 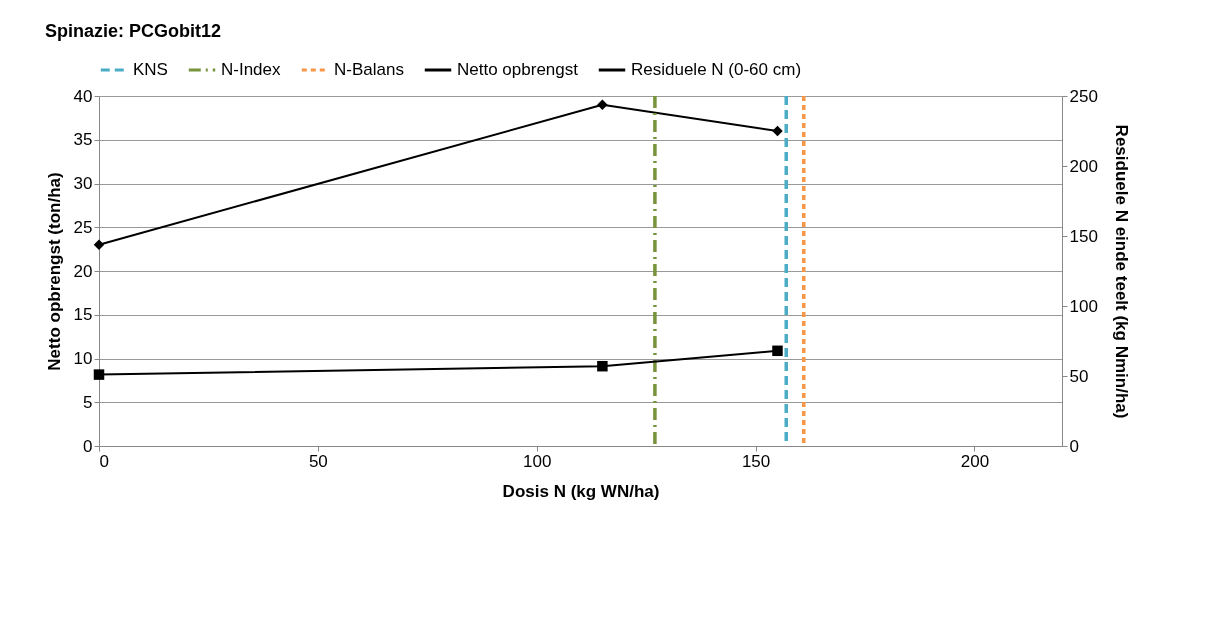 I want to click on y-tick-label: 0, so click(x=88, y=446).